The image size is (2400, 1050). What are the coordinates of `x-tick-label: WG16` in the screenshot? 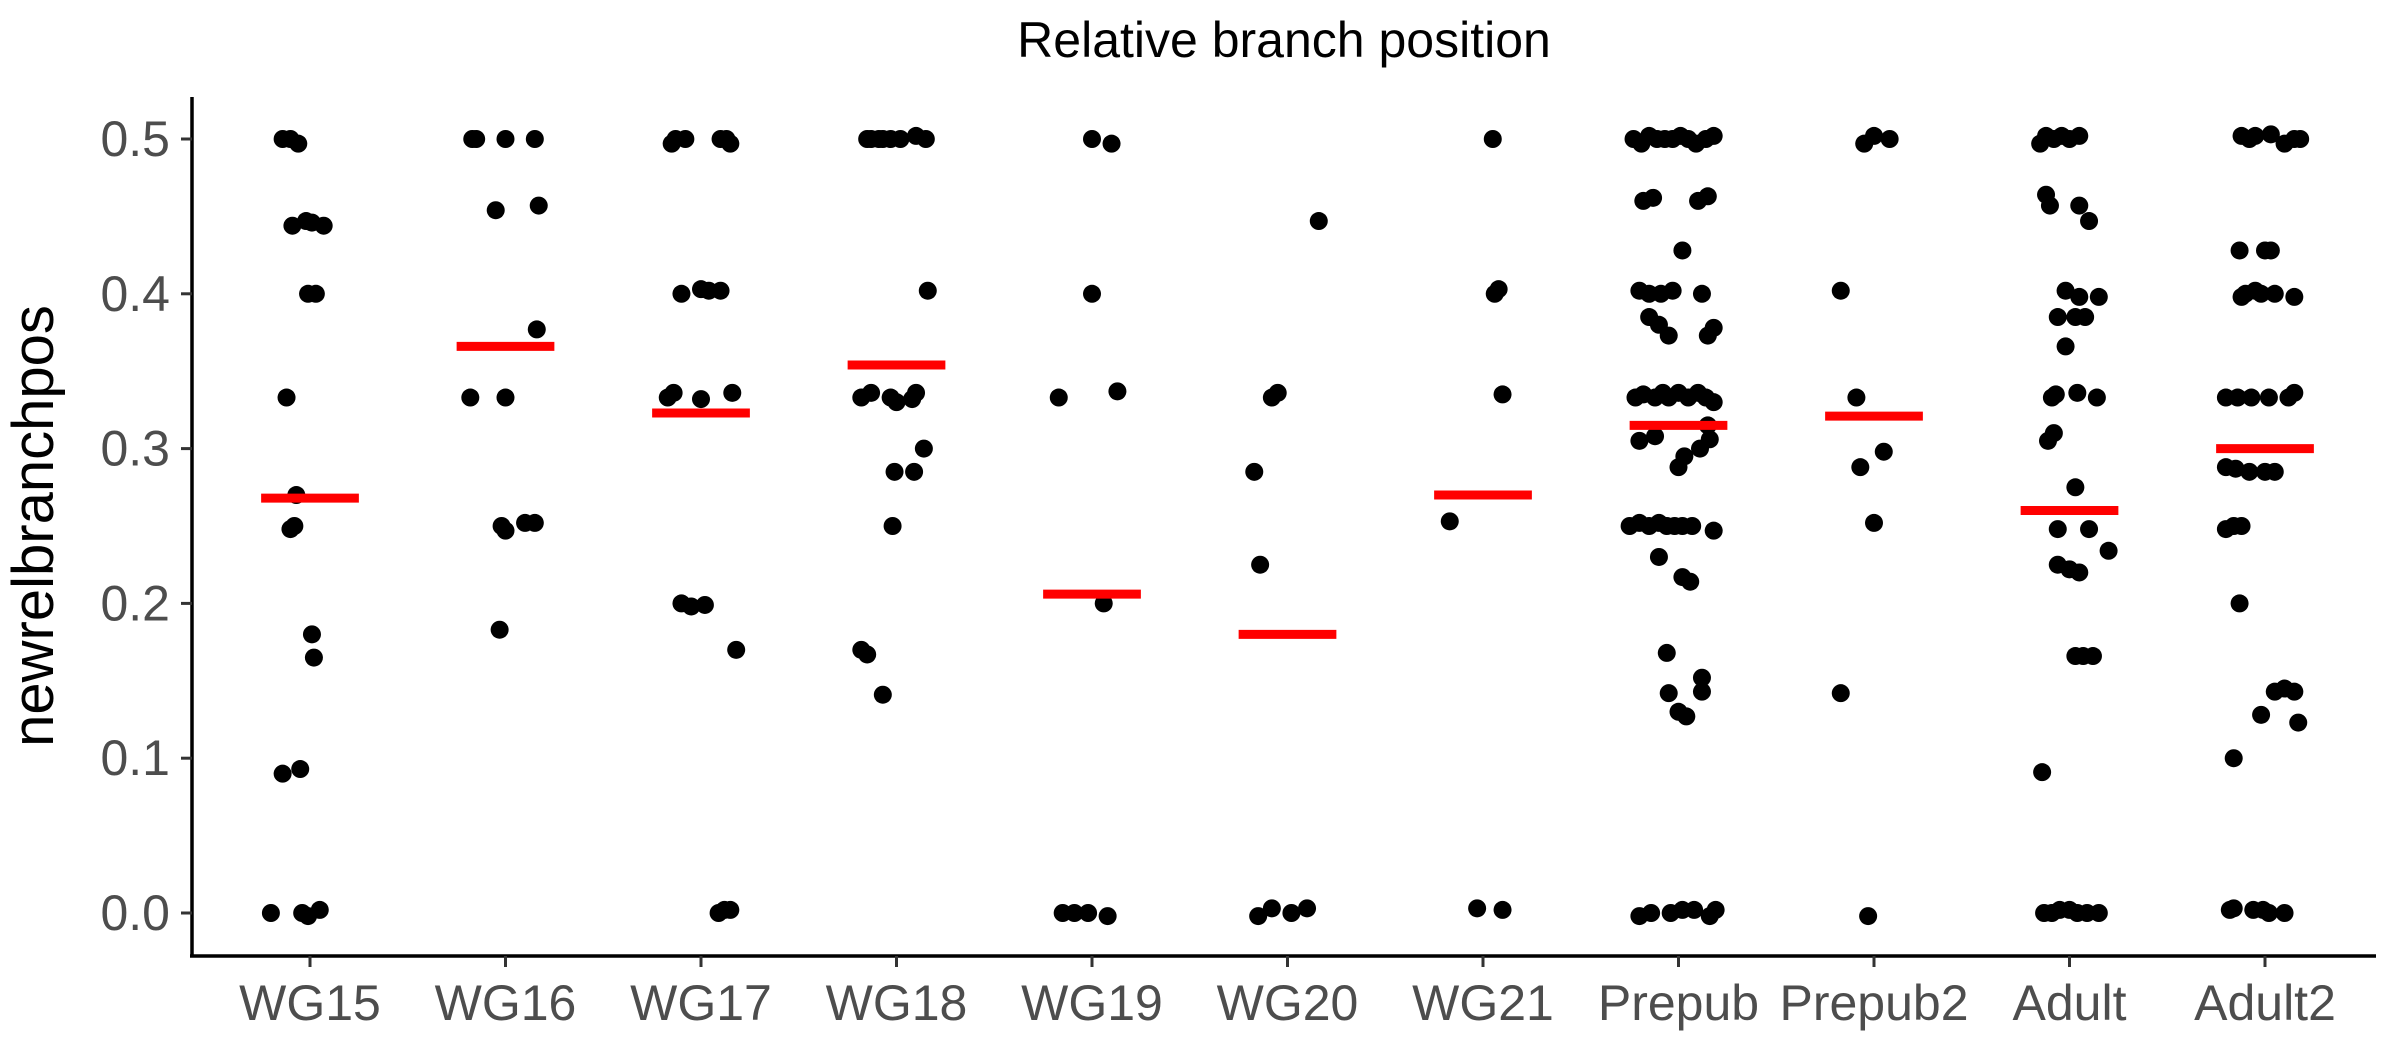 It's located at (506, 1003).